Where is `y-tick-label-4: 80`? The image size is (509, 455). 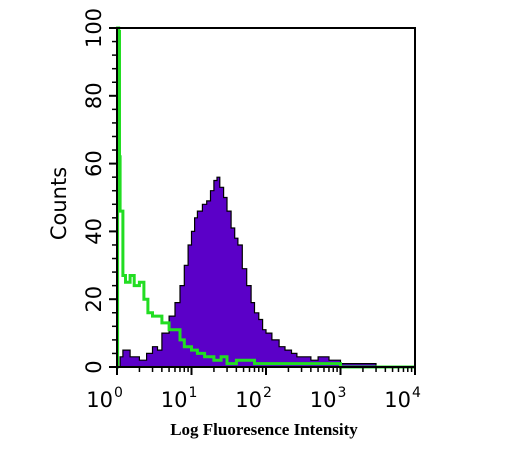 y-tick-label-4: 80 is located at coordinates (94, 95).